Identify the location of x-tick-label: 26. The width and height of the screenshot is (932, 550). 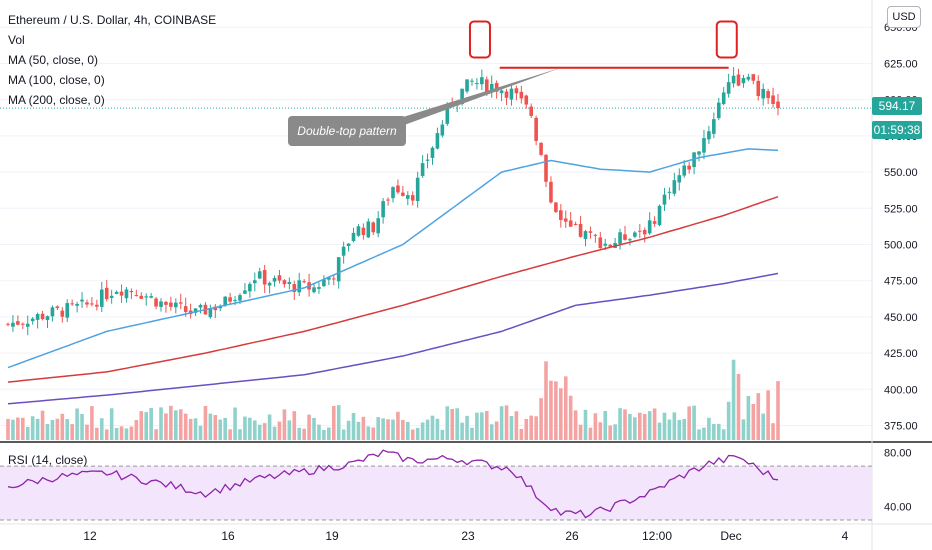
(572, 536).